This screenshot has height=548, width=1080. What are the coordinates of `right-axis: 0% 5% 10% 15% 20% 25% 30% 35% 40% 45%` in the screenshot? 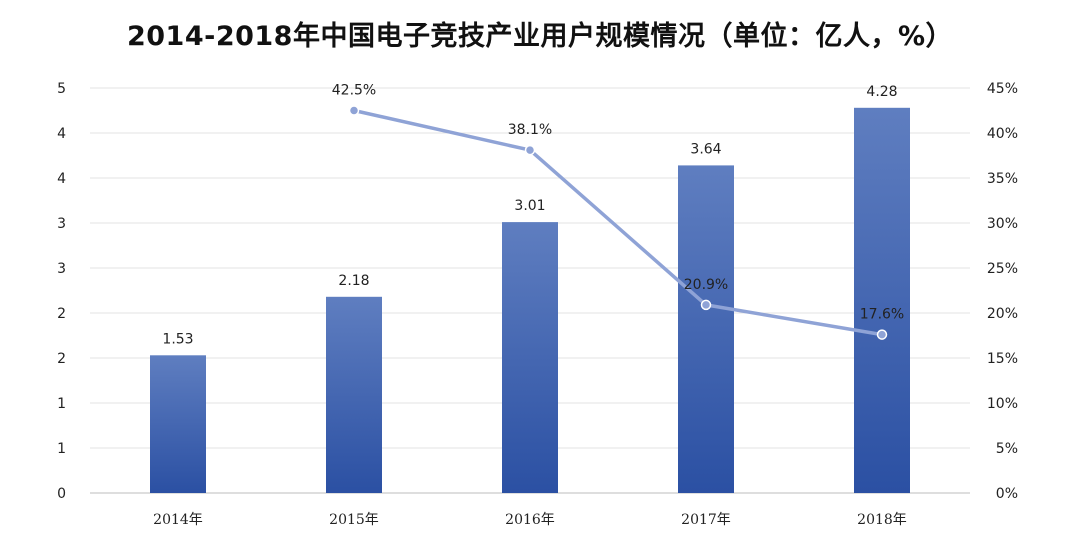 It's located at (1002, 291).